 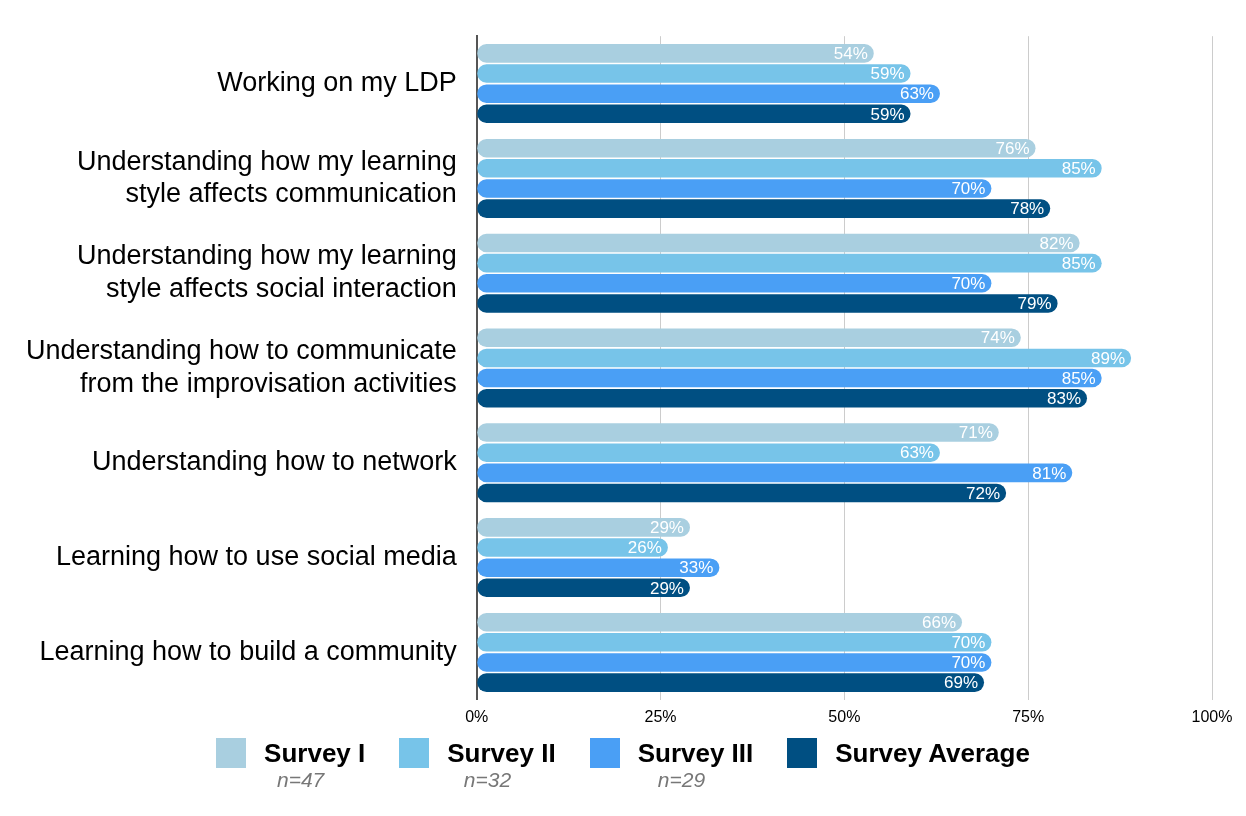 I want to click on data-label: 74%, so click(x=997, y=338).